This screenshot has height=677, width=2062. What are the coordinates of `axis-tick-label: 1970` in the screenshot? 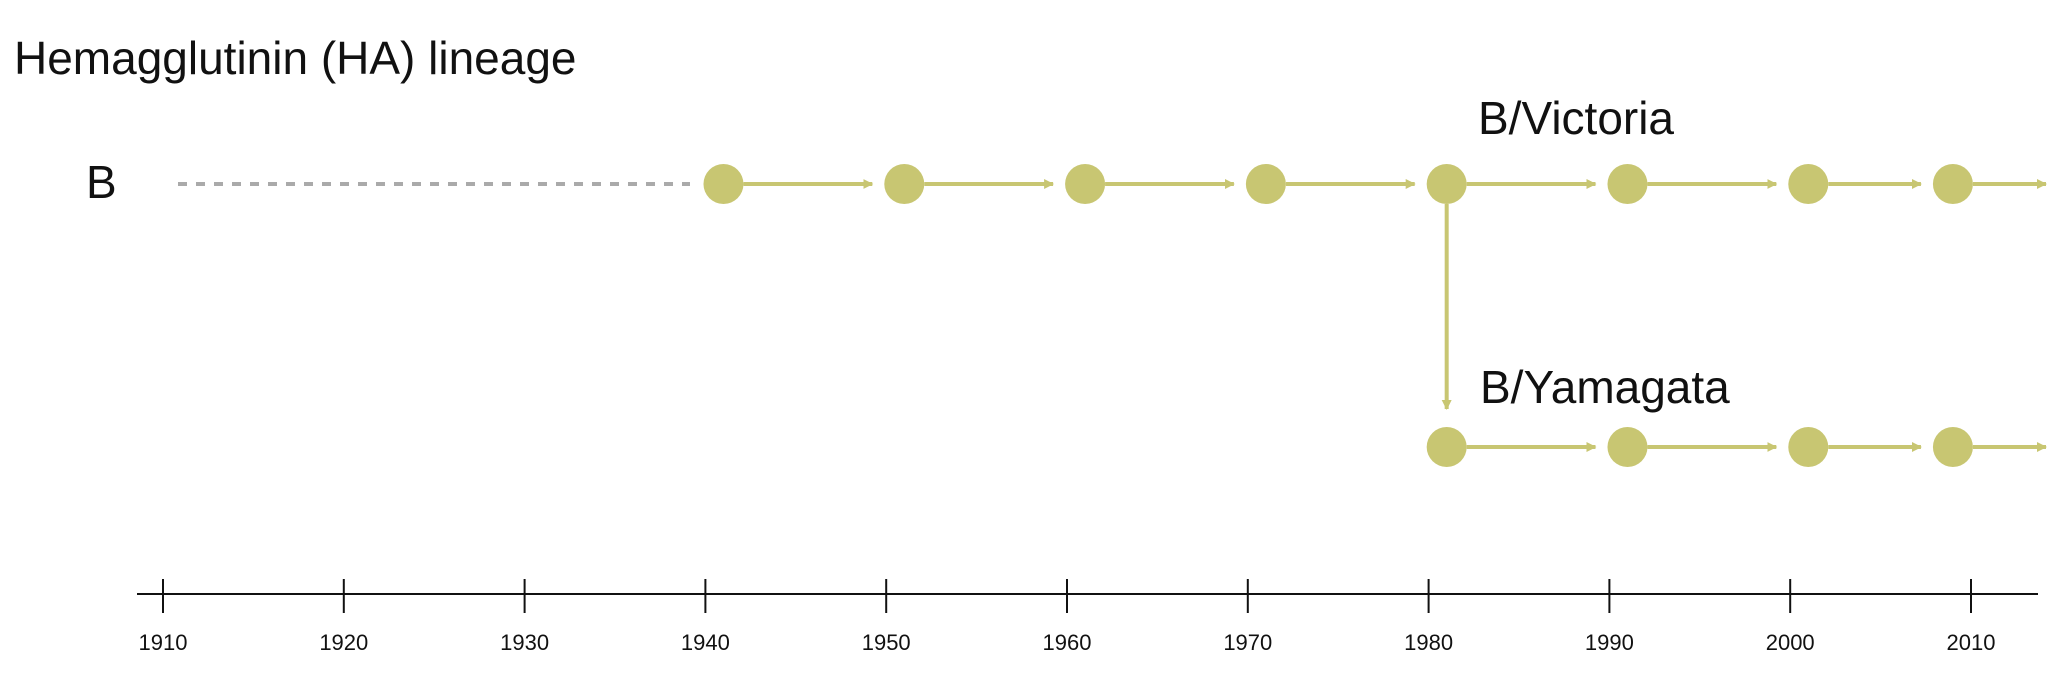 It's located at (1247, 642).